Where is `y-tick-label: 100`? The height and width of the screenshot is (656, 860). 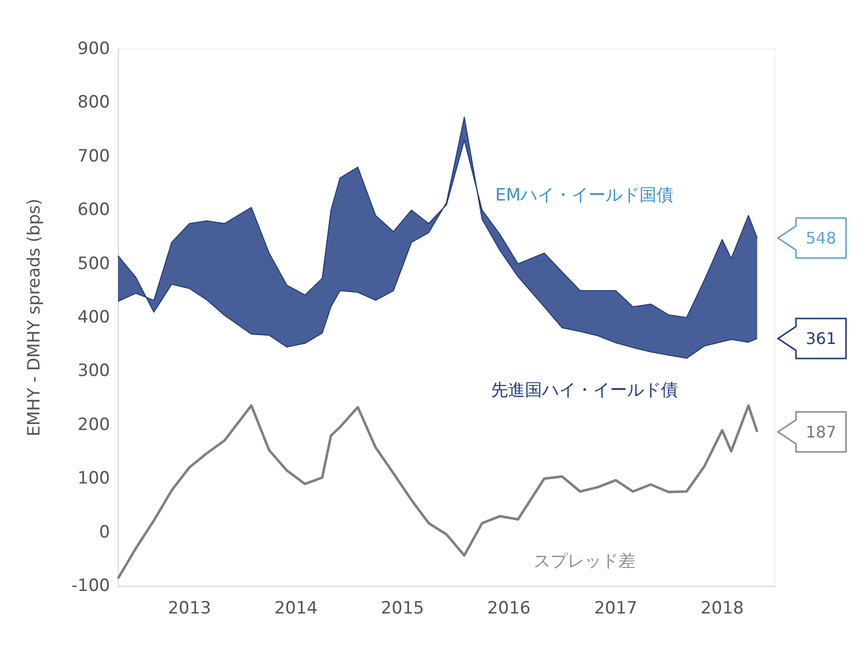
y-tick-label: 100 is located at coordinates (94, 478).